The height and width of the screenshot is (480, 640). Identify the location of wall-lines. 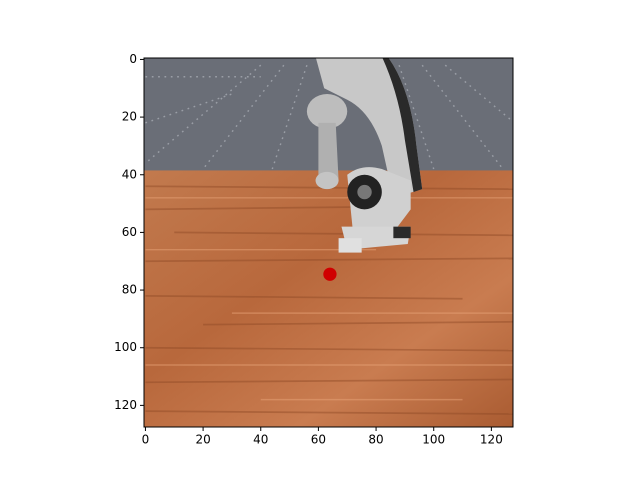
(328, 117).